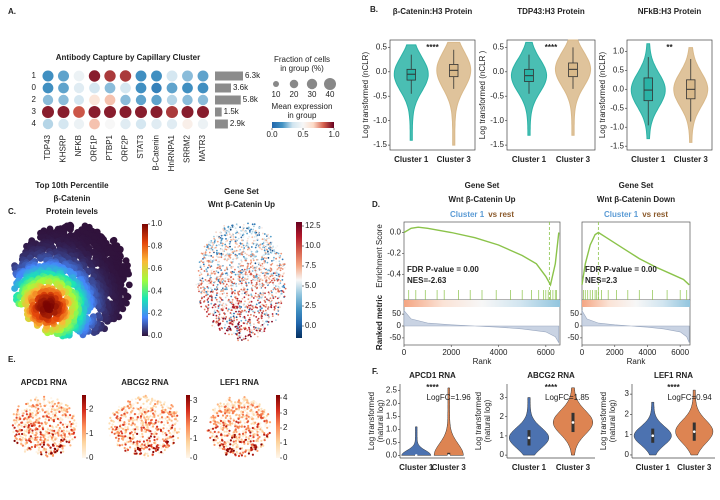 Image resolution: width=720 pixels, height=500 pixels. Describe the element at coordinates (371, 421) in the screenshot. I see `y-axis-label: Log transformed` at that location.